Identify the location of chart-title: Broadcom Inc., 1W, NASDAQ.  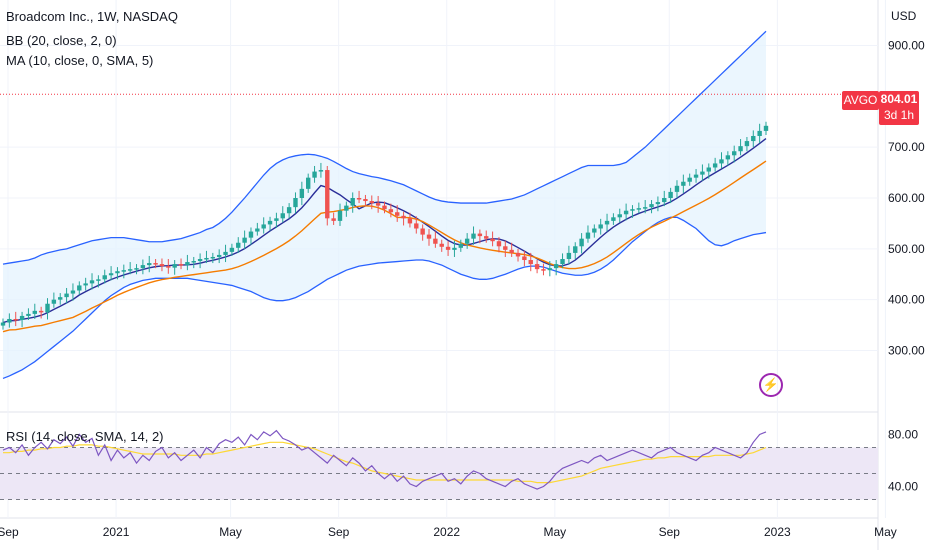
(92, 16).